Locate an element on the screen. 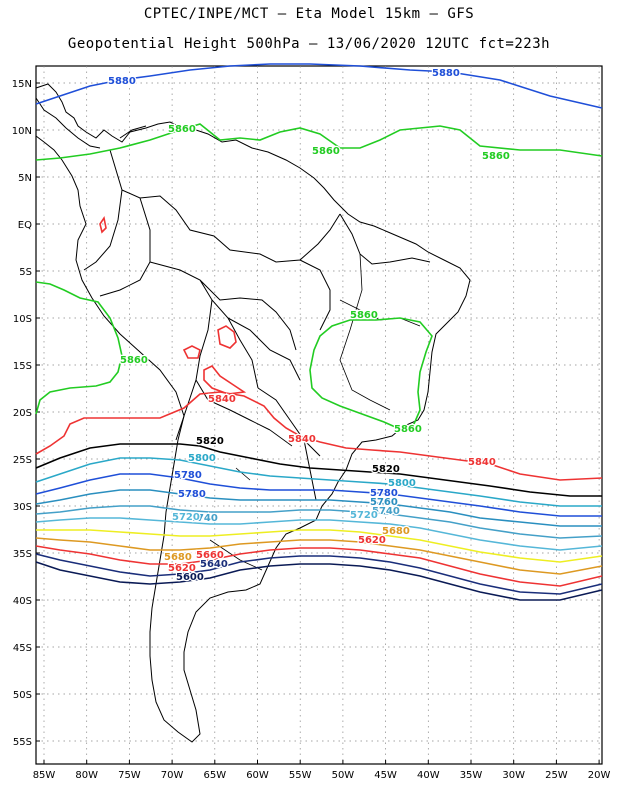  lon-label: 35W is located at coordinates (471, 775).